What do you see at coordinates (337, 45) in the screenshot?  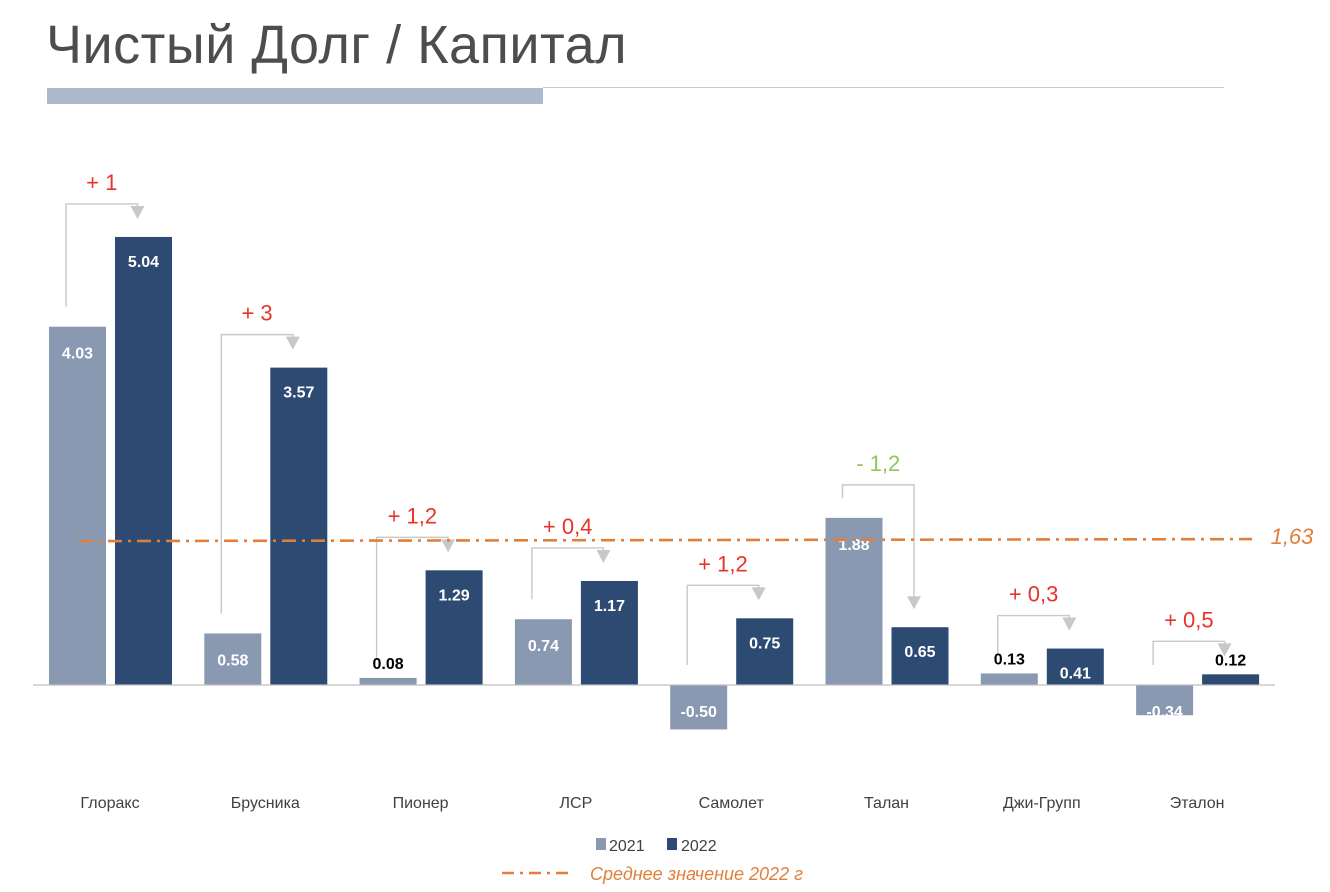 I see `page-title: Чистый Долг / Капитал` at bounding box center [337, 45].